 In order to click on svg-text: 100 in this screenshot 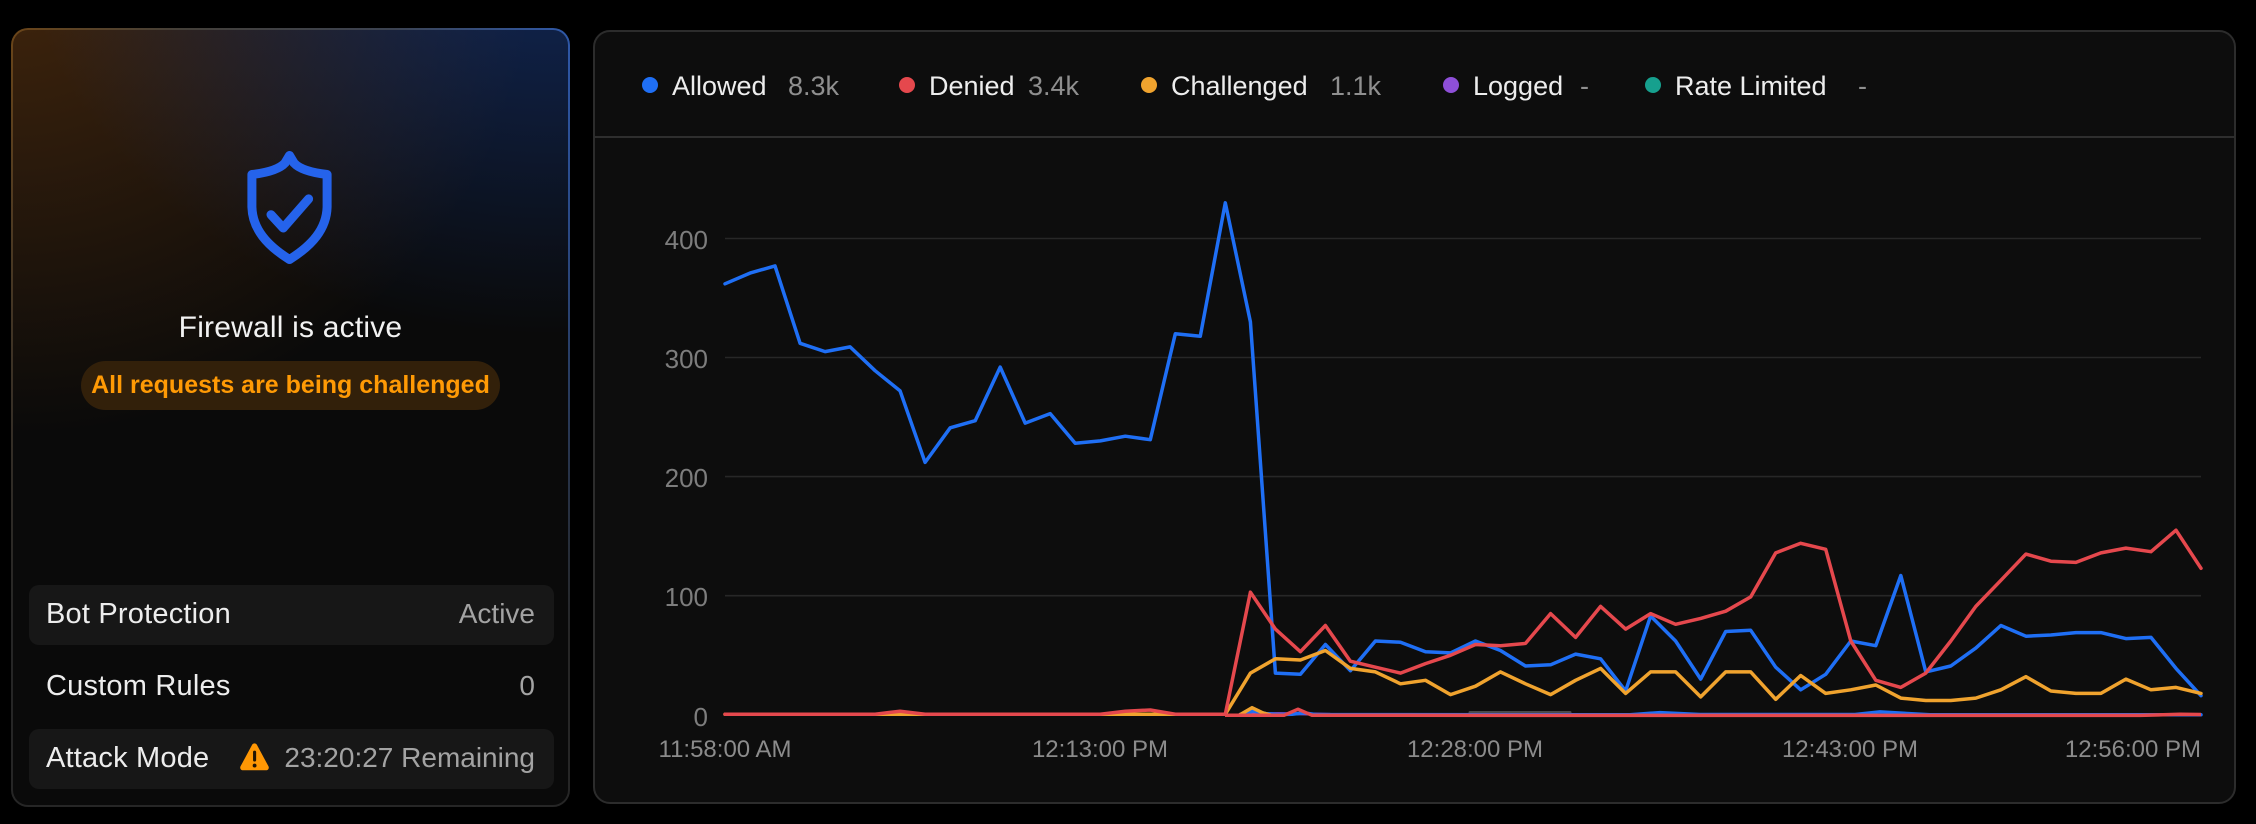, I will do `click(686, 597)`.